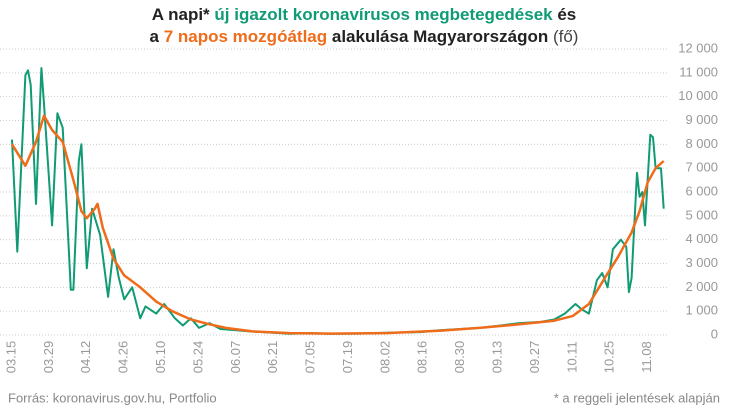  Describe the element at coordinates (157, 36) in the screenshot. I see `title-part: a` at that location.